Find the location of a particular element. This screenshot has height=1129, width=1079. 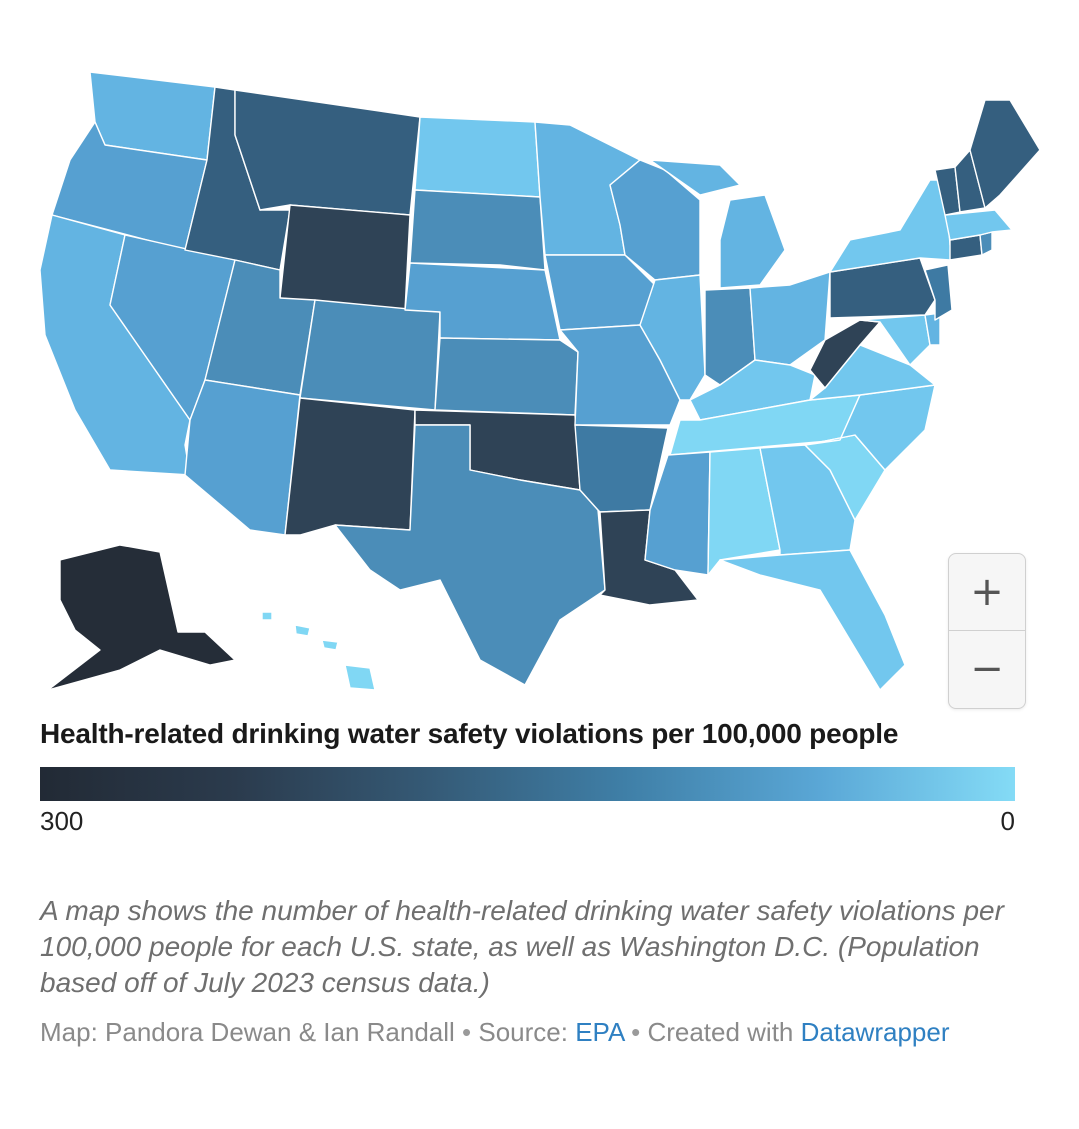

zoom-out-button: − is located at coordinates (987, 669).